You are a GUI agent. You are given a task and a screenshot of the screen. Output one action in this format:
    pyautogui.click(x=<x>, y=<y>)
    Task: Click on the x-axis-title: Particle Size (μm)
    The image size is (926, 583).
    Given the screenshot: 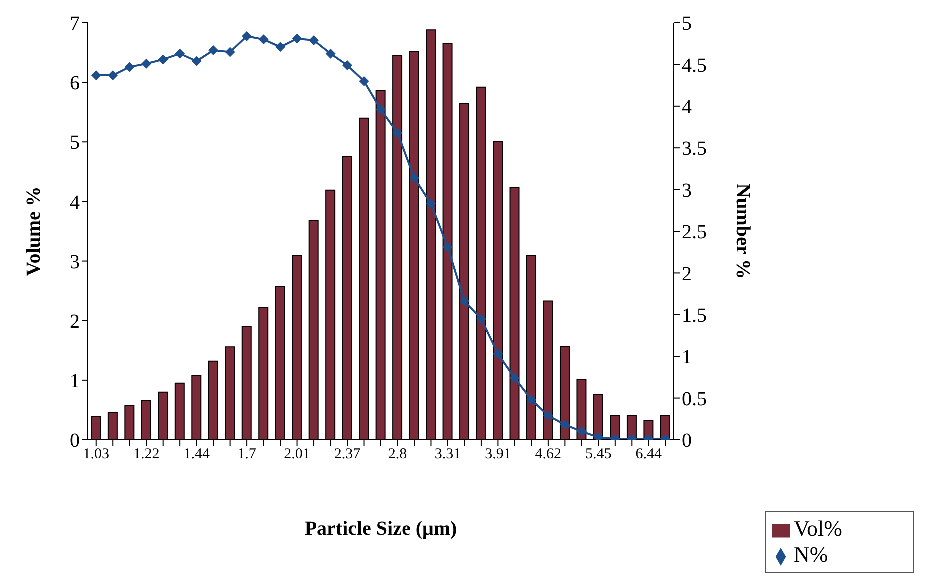 What is the action you would take?
    pyautogui.click(x=381, y=529)
    